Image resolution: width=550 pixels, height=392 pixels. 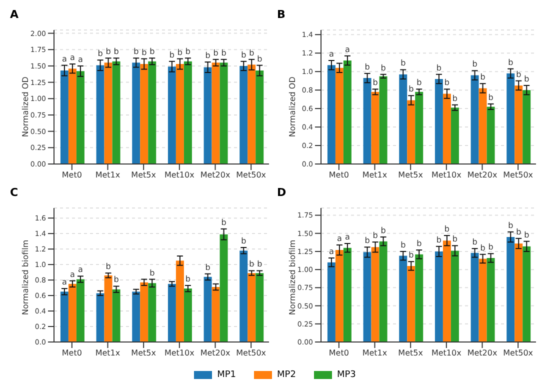 What do you see at coordinates (14, 14) in the screenshot?
I see `chart-title: A` at bounding box center [14, 14].